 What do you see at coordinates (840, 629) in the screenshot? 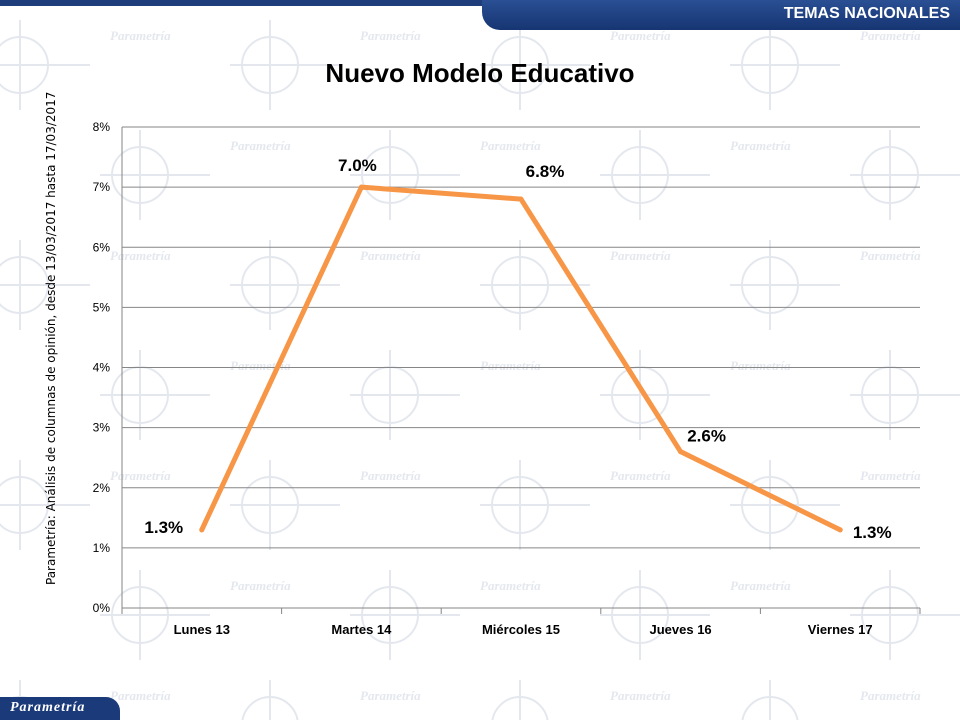
I see `x-tick-label: Viernes 17` at bounding box center [840, 629].